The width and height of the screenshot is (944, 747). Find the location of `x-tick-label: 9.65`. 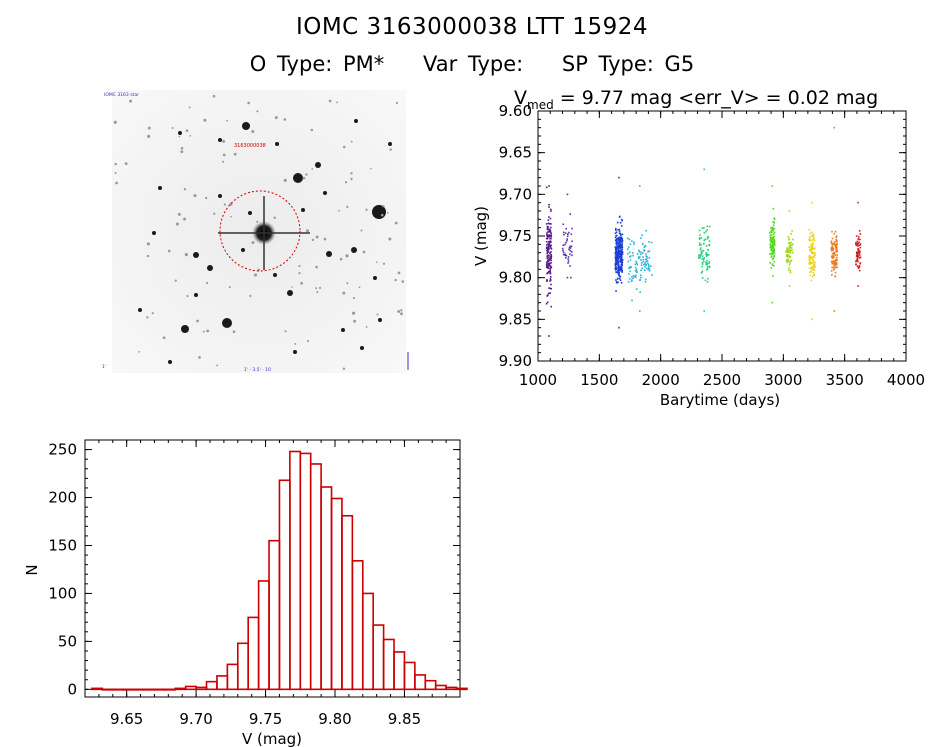

x-tick-label: 9.65 is located at coordinates (126, 719).